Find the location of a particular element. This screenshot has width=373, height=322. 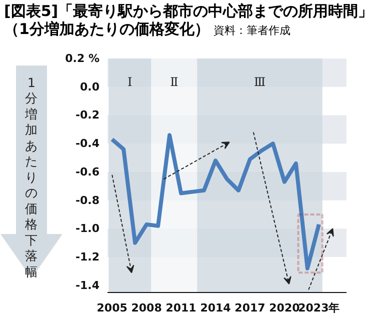

y-tick-label: -1.4 is located at coordinates (87, 285).